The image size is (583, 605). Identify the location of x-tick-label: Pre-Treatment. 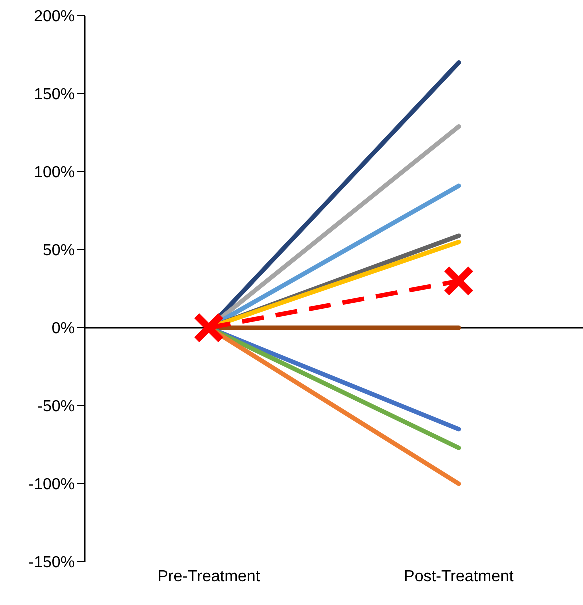
(209, 577).